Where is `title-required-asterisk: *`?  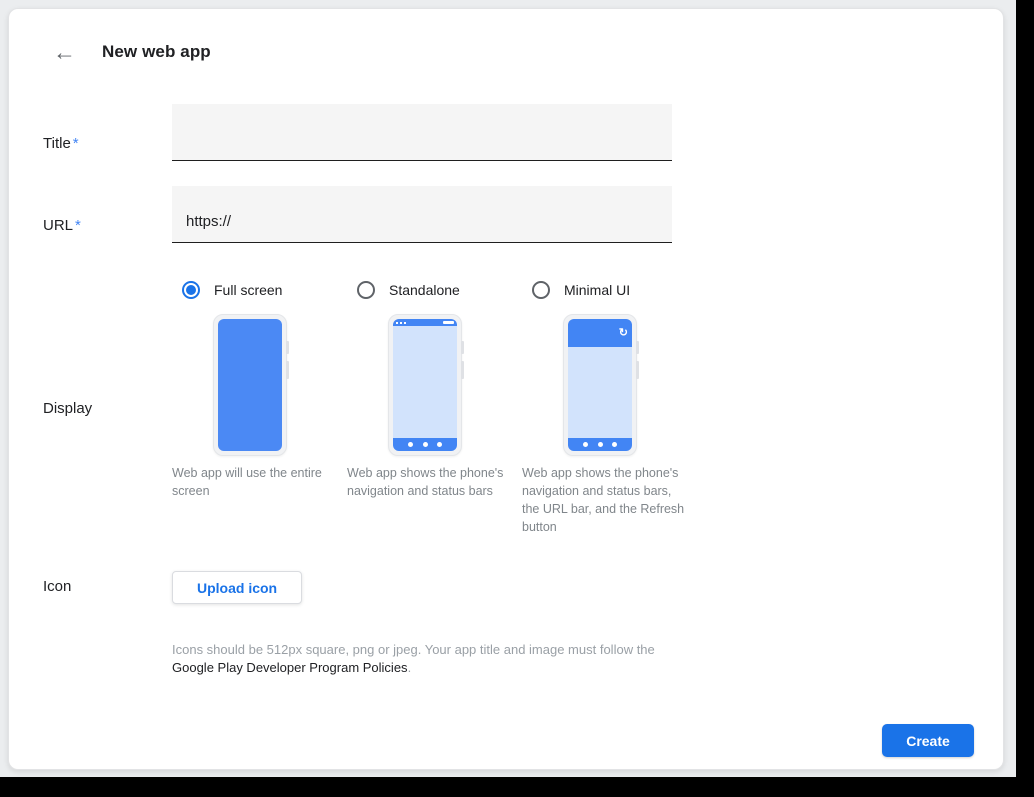 title-required-asterisk: * is located at coordinates (75, 143).